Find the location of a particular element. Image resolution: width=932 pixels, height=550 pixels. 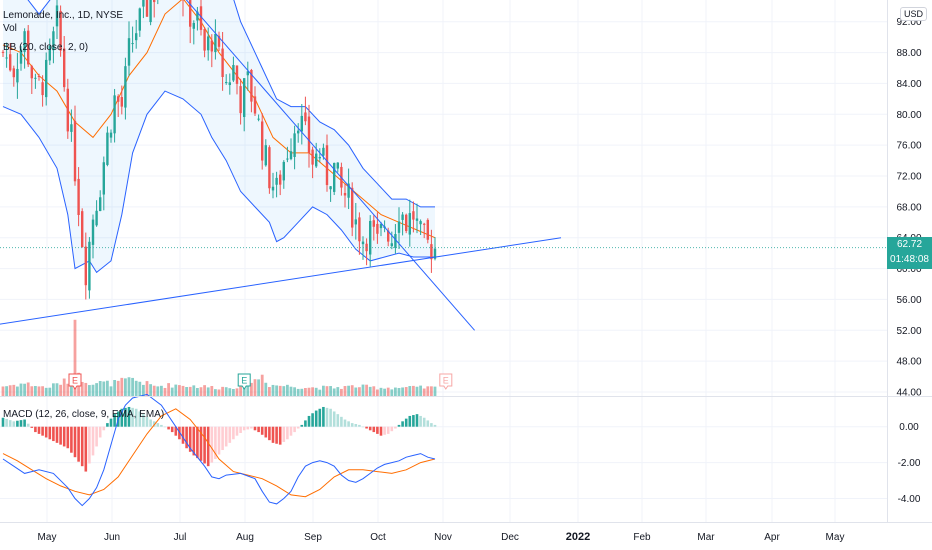

bar-countdown: 01:48:08 is located at coordinates (909, 259).